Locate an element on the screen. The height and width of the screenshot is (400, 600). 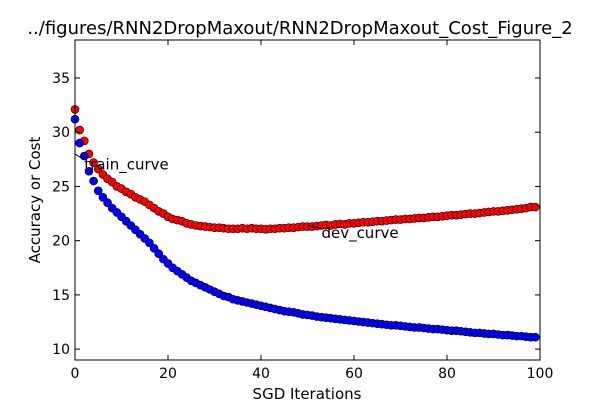
y-tick-label: 15 is located at coordinates (61, 296).